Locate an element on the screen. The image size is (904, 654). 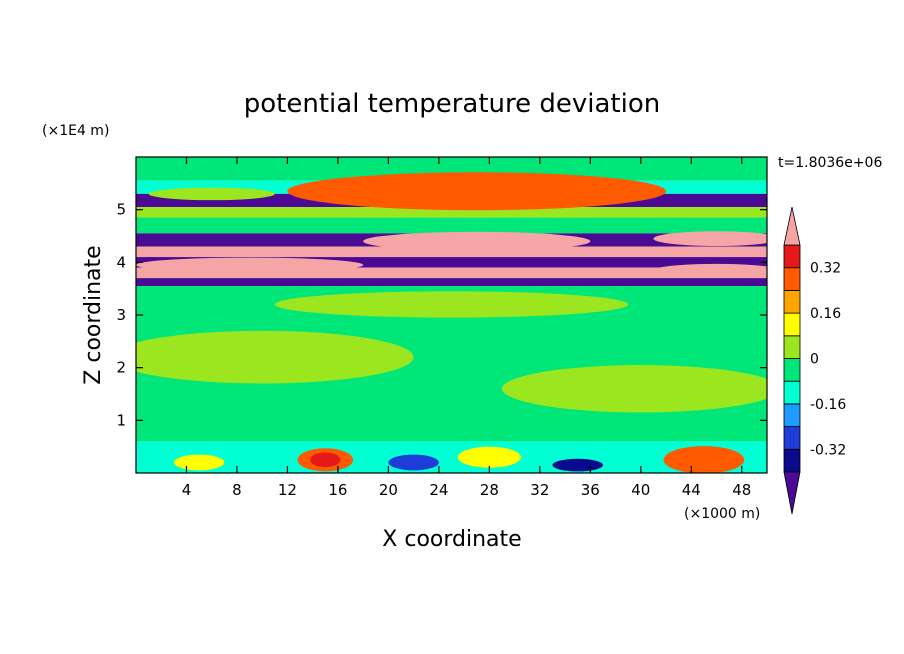
x-tick-label: 28 is located at coordinates (489, 490).